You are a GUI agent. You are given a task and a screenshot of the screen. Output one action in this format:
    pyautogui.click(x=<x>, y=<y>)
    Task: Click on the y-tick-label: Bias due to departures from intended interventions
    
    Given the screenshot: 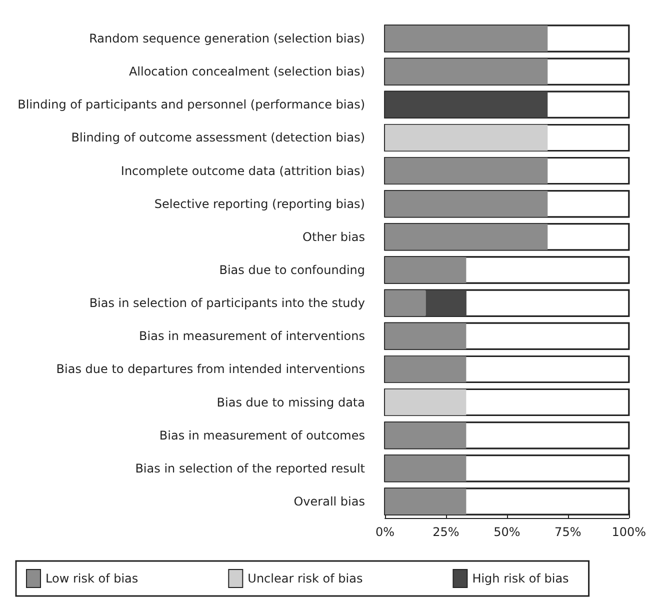 What is the action you would take?
    pyautogui.click(x=210, y=369)
    